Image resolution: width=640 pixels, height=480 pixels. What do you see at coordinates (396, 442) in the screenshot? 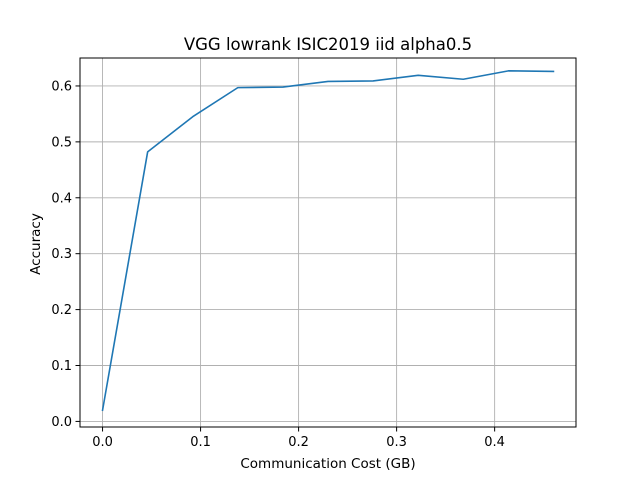
I see `x-tick-label: 0.3` at bounding box center [396, 442].